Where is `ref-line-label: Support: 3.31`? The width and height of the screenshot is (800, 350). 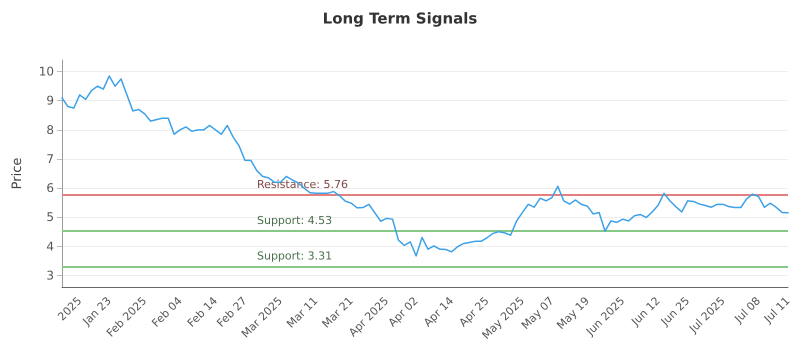 ref-line-label: Support: 3.31 is located at coordinates (294, 255).